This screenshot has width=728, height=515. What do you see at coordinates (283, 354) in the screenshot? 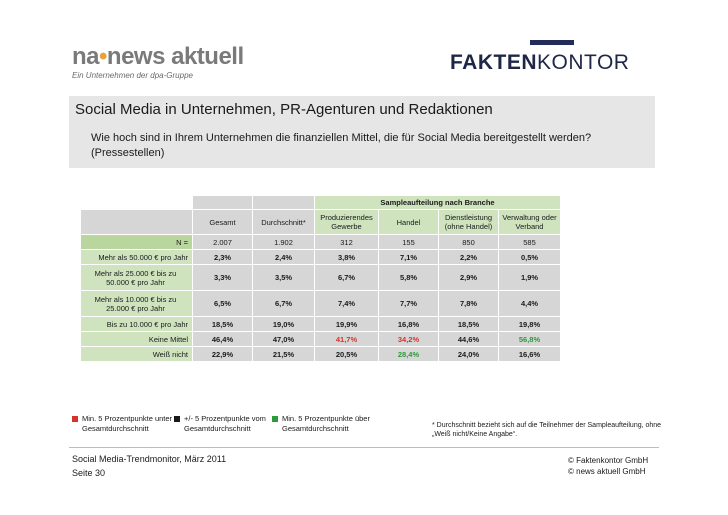
I see `cell: 21,5%` at bounding box center [283, 354].